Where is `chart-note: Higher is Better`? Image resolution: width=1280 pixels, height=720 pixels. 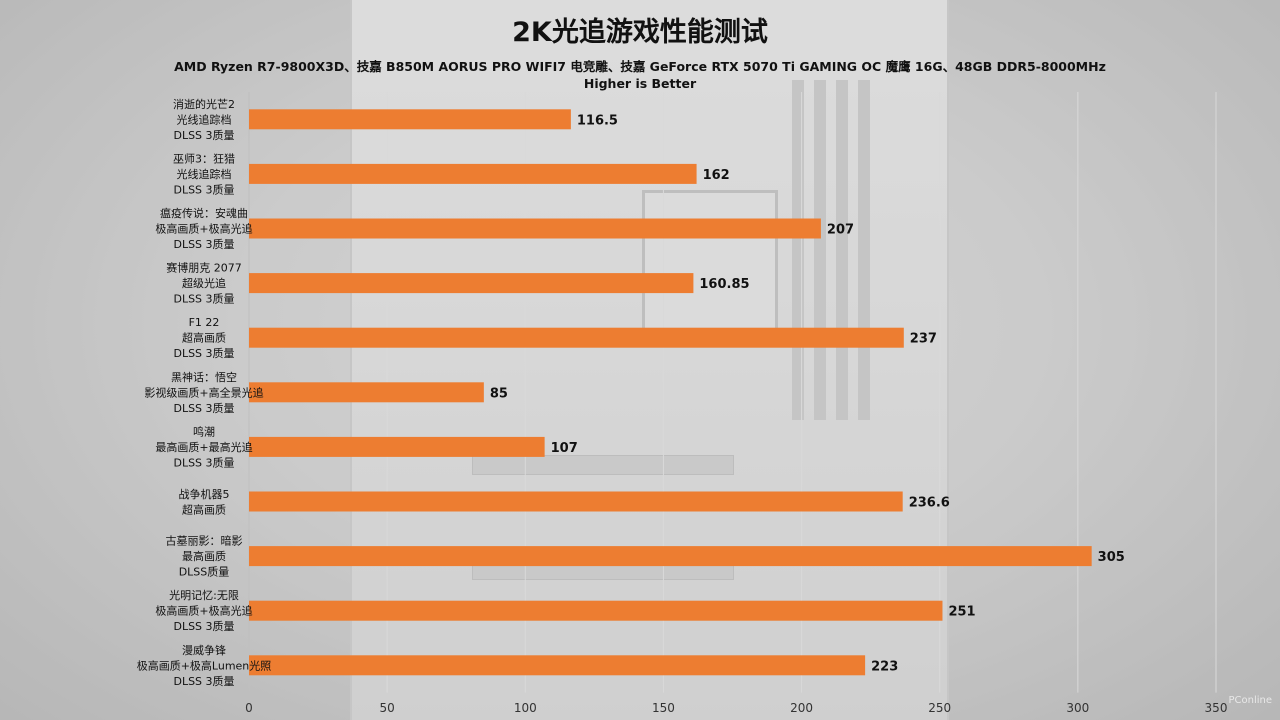
chart-note: Higher is Better is located at coordinates (640, 83).